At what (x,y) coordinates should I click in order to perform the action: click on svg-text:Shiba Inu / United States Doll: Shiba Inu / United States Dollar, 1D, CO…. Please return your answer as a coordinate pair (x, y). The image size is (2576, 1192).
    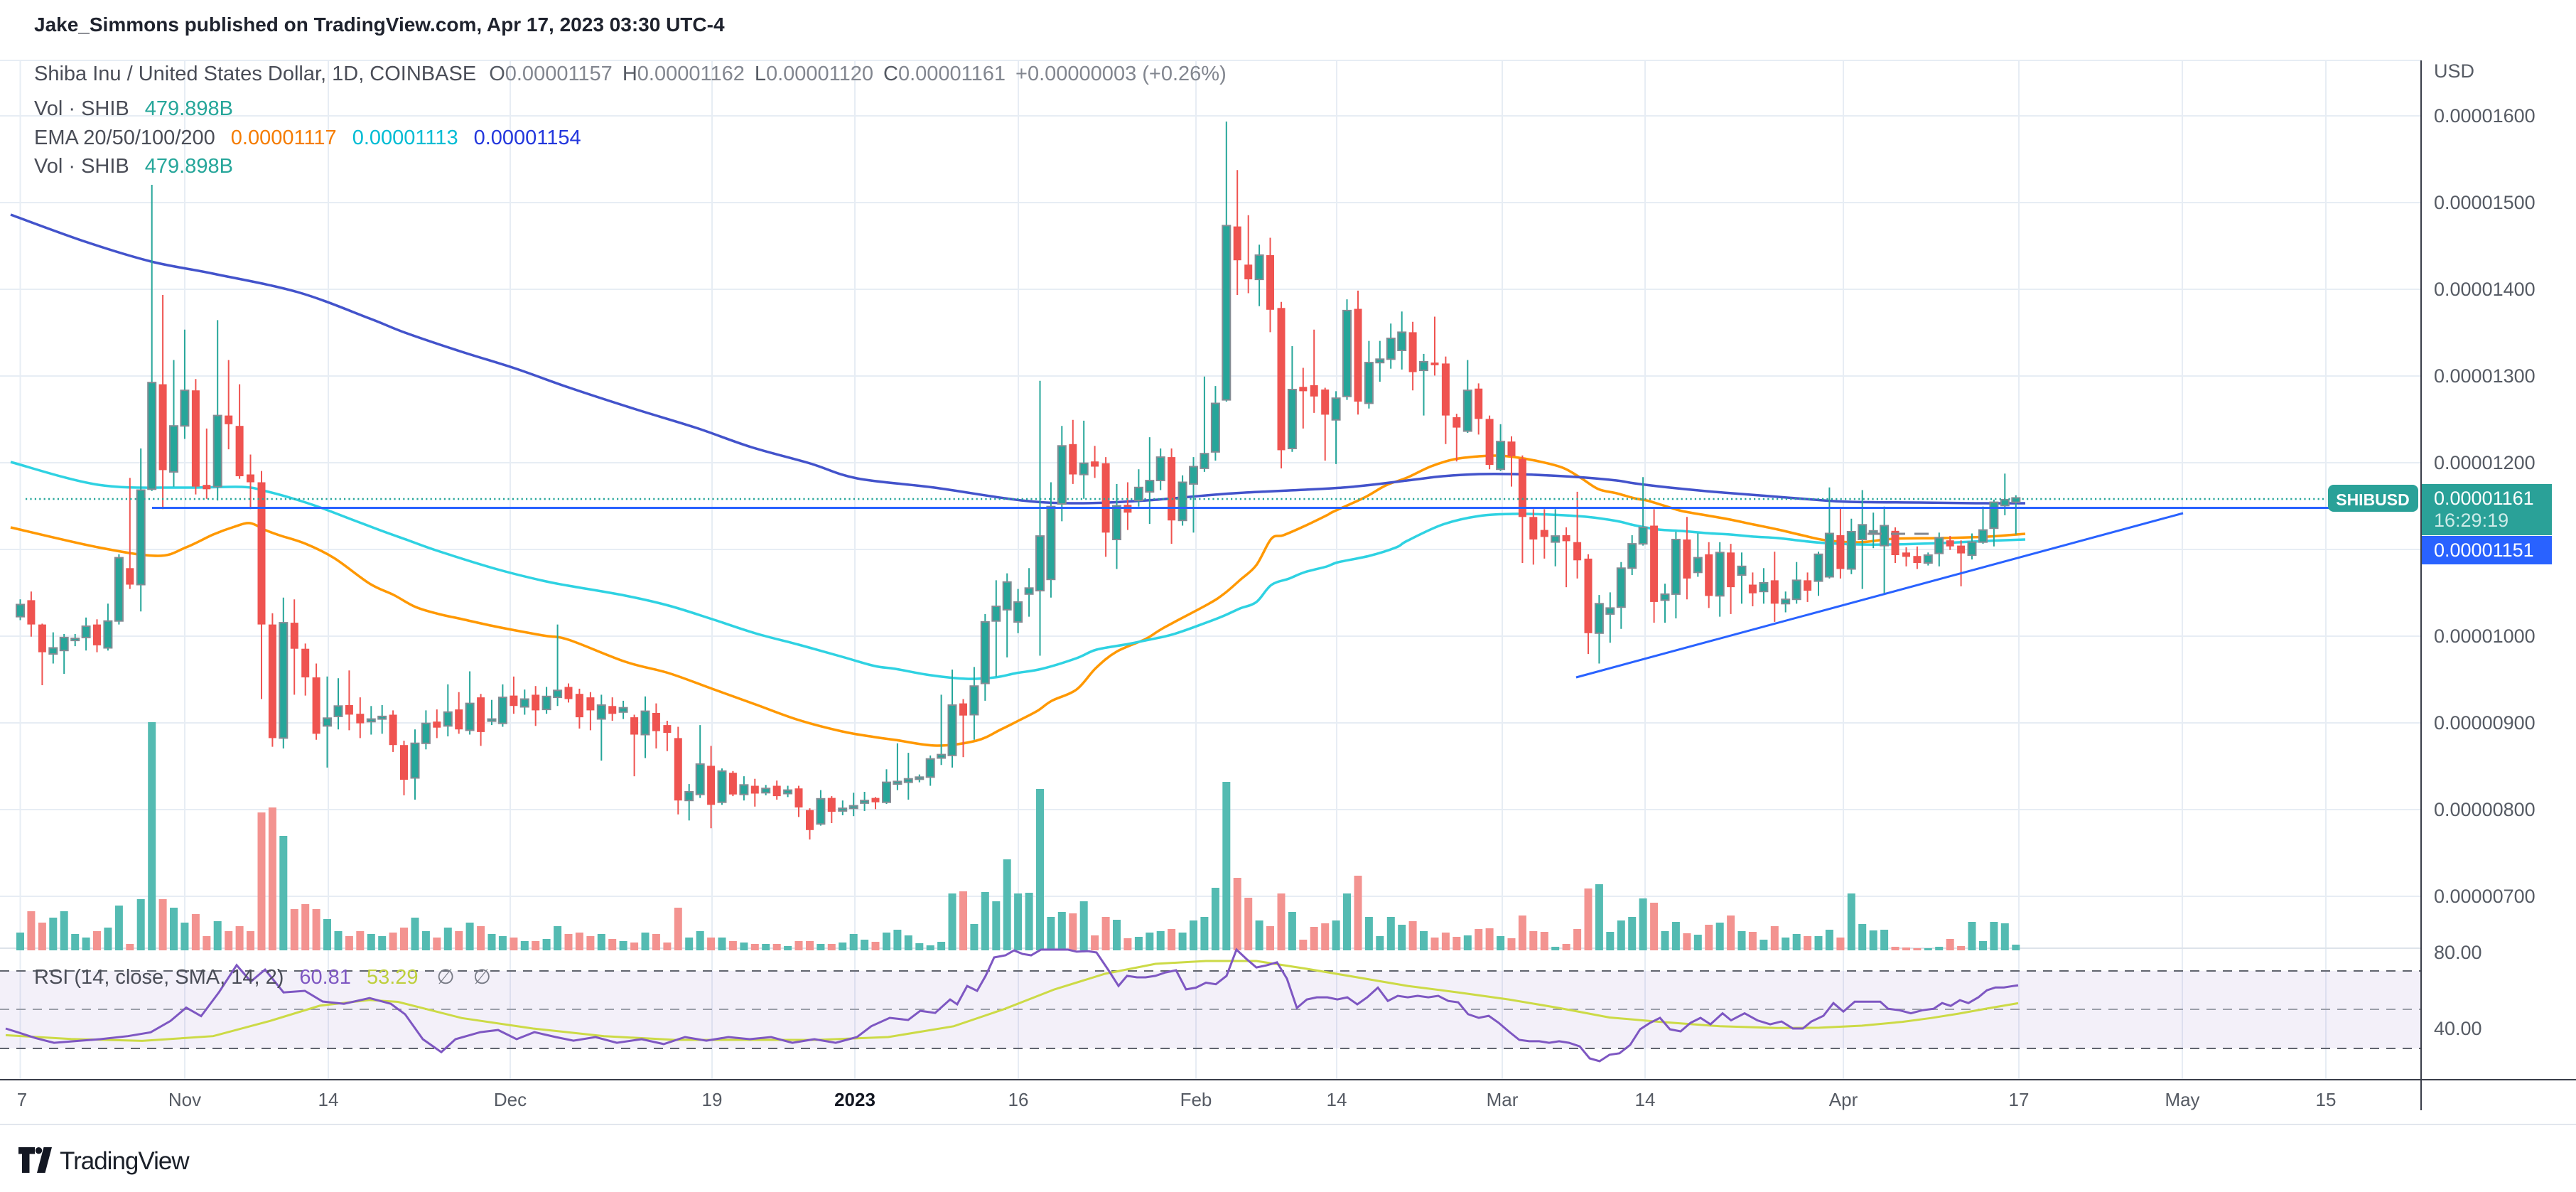
    Looking at the image, I should click on (631, 74).